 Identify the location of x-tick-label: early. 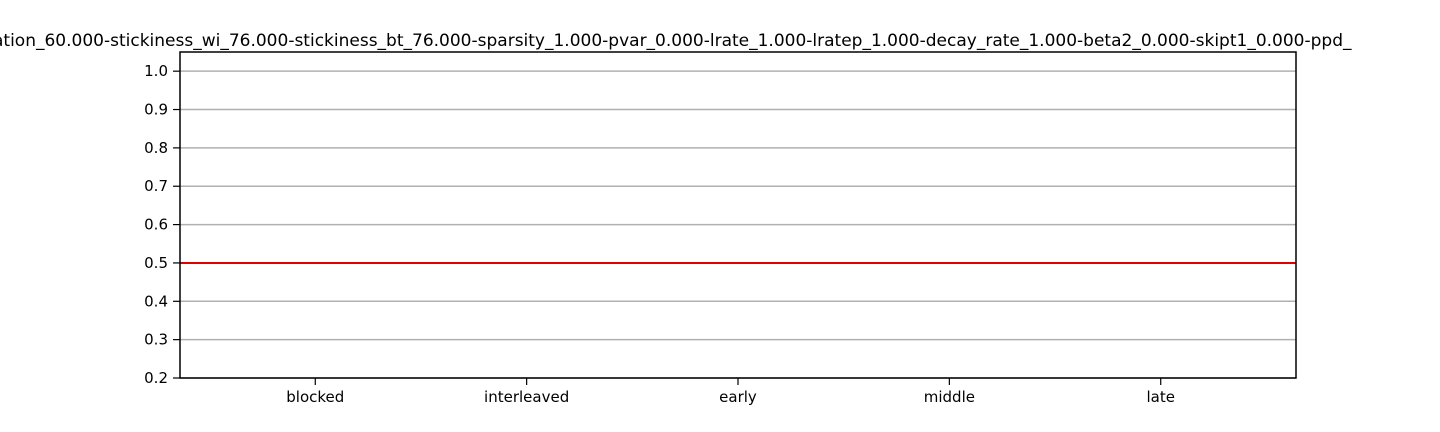
(738, 397).